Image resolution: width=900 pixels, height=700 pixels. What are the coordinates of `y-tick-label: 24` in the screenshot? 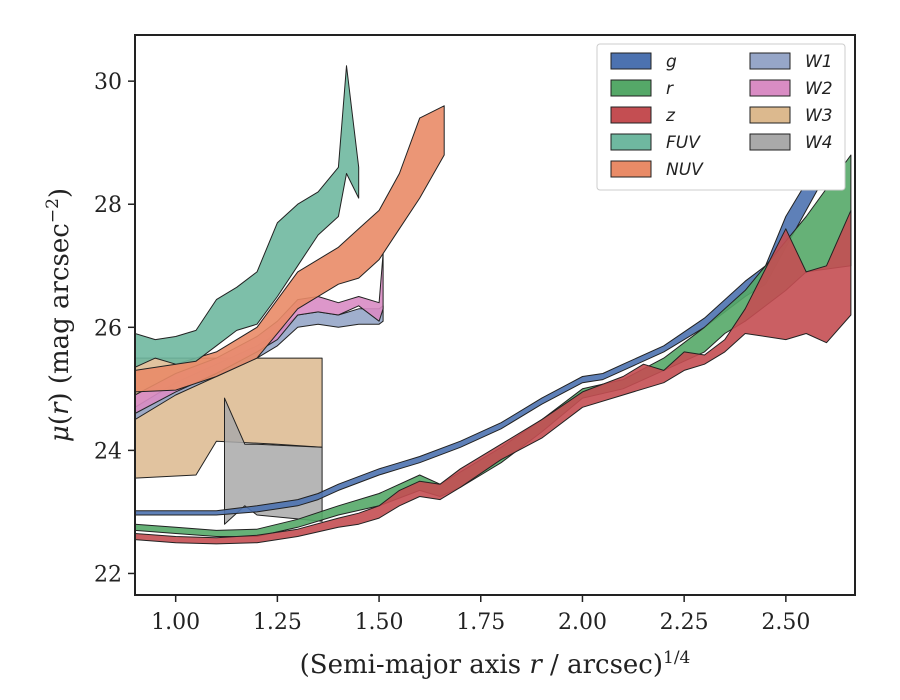 It's located at (108, 451).